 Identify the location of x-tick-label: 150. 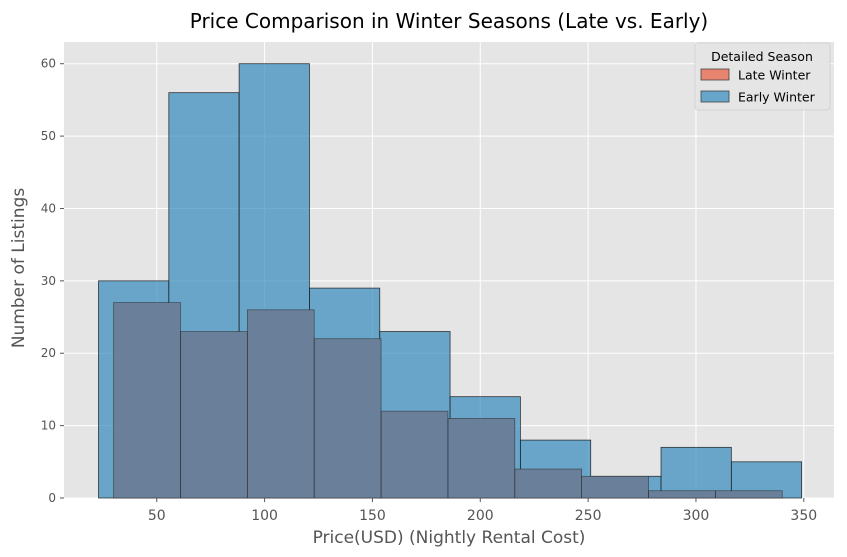
(372, 516).